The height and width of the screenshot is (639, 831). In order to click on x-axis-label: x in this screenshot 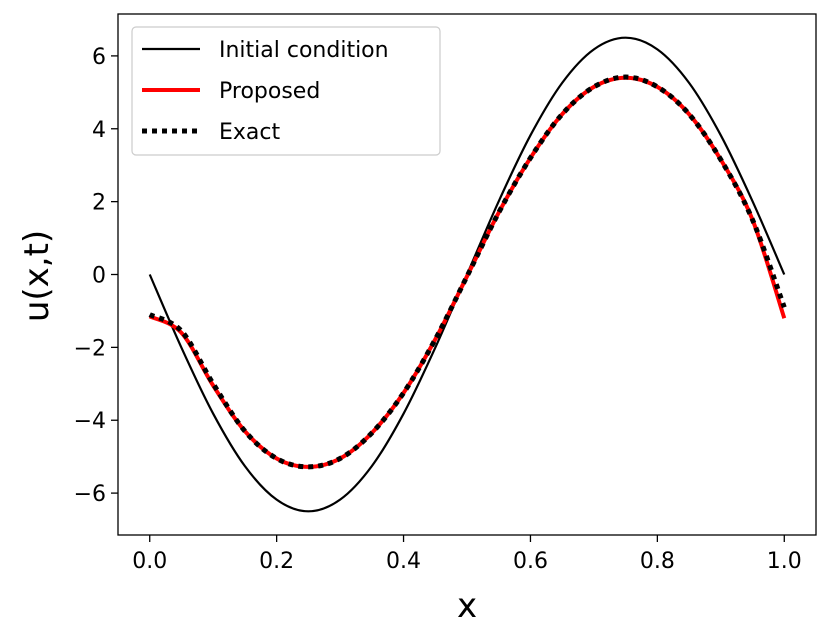, I will do `click(467, 606)`.